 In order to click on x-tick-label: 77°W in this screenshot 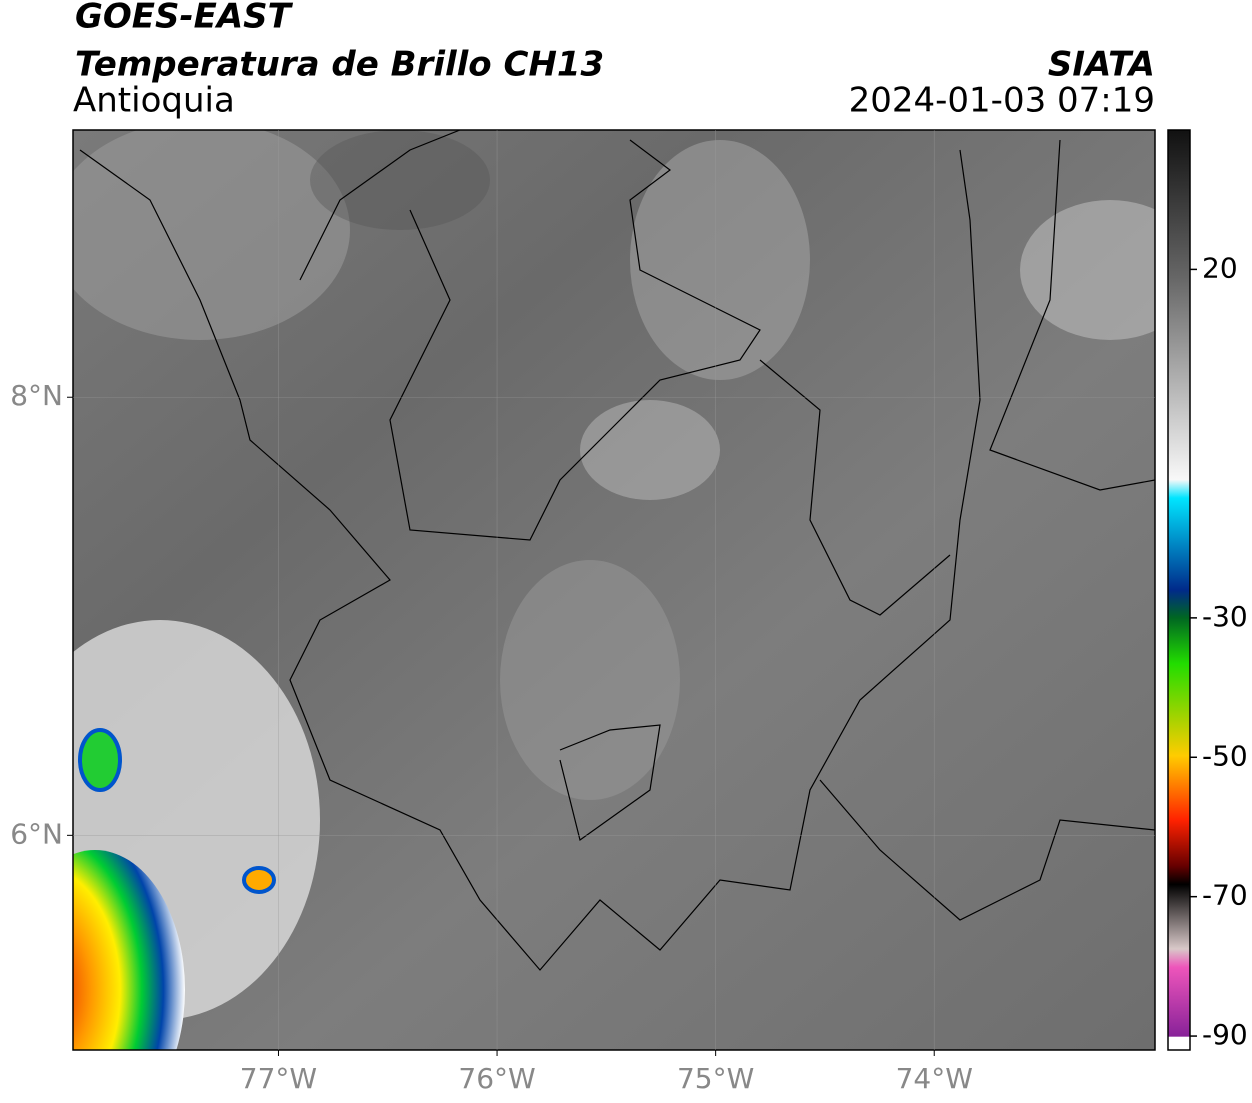, I will do `click(278, 1078)`.